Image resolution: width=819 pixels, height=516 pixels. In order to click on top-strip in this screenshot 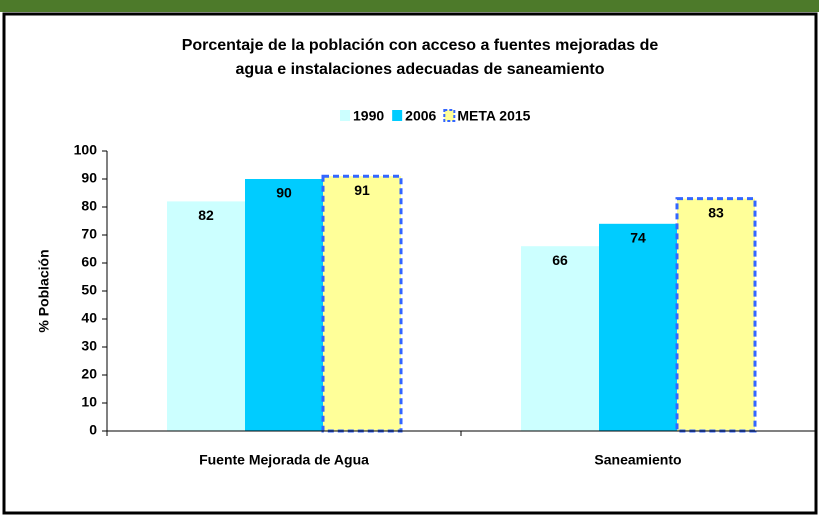, I will do `click(409, 6)`.